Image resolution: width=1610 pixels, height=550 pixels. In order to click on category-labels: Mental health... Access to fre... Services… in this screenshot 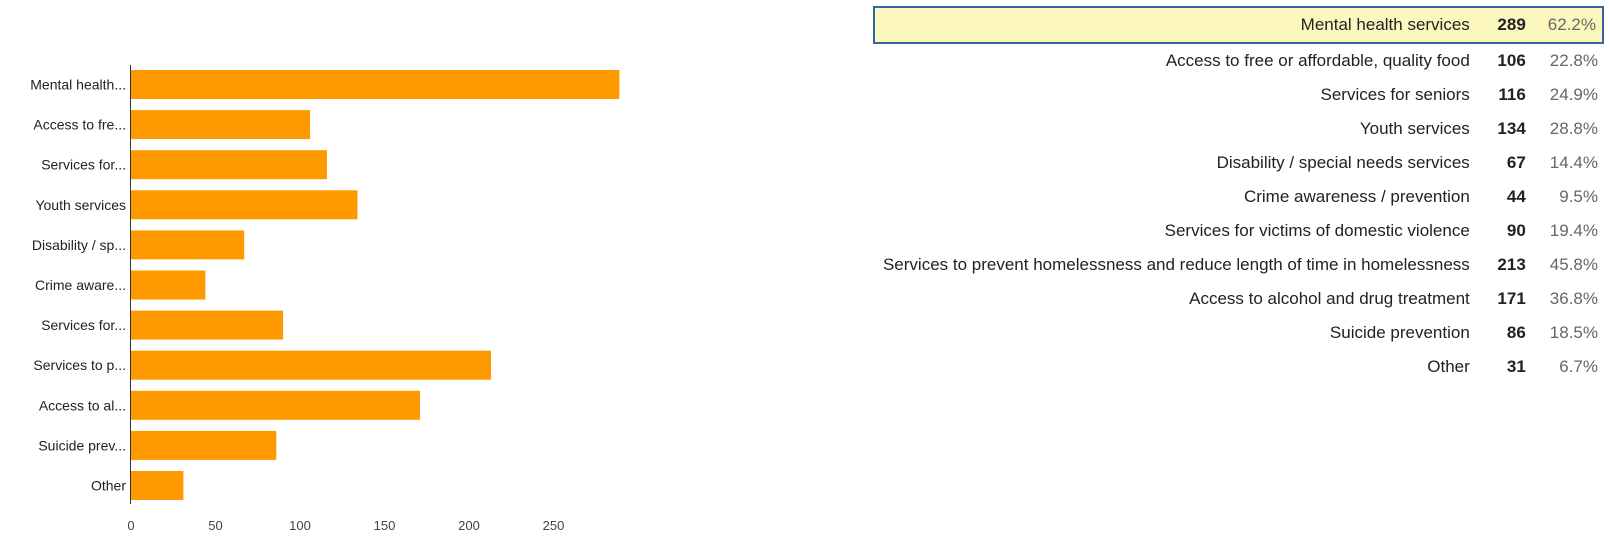, I will do `click(78, 285)`.